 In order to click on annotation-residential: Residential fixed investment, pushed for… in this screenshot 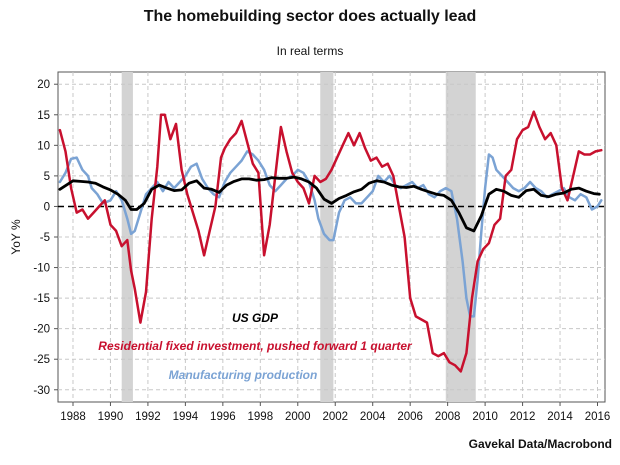, I will do `click(255, 346)`.